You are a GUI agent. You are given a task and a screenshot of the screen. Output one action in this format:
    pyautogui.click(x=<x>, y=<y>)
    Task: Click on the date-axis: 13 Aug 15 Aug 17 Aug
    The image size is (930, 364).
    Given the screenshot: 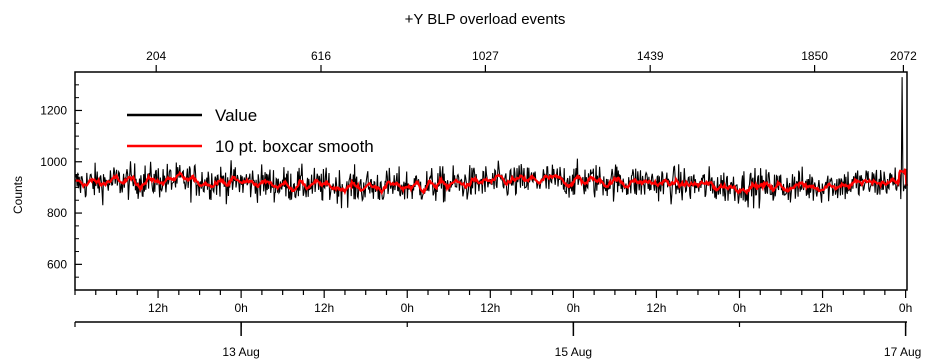 What is the action you would take?
    pyautogui.click(x=497, y=340)
    